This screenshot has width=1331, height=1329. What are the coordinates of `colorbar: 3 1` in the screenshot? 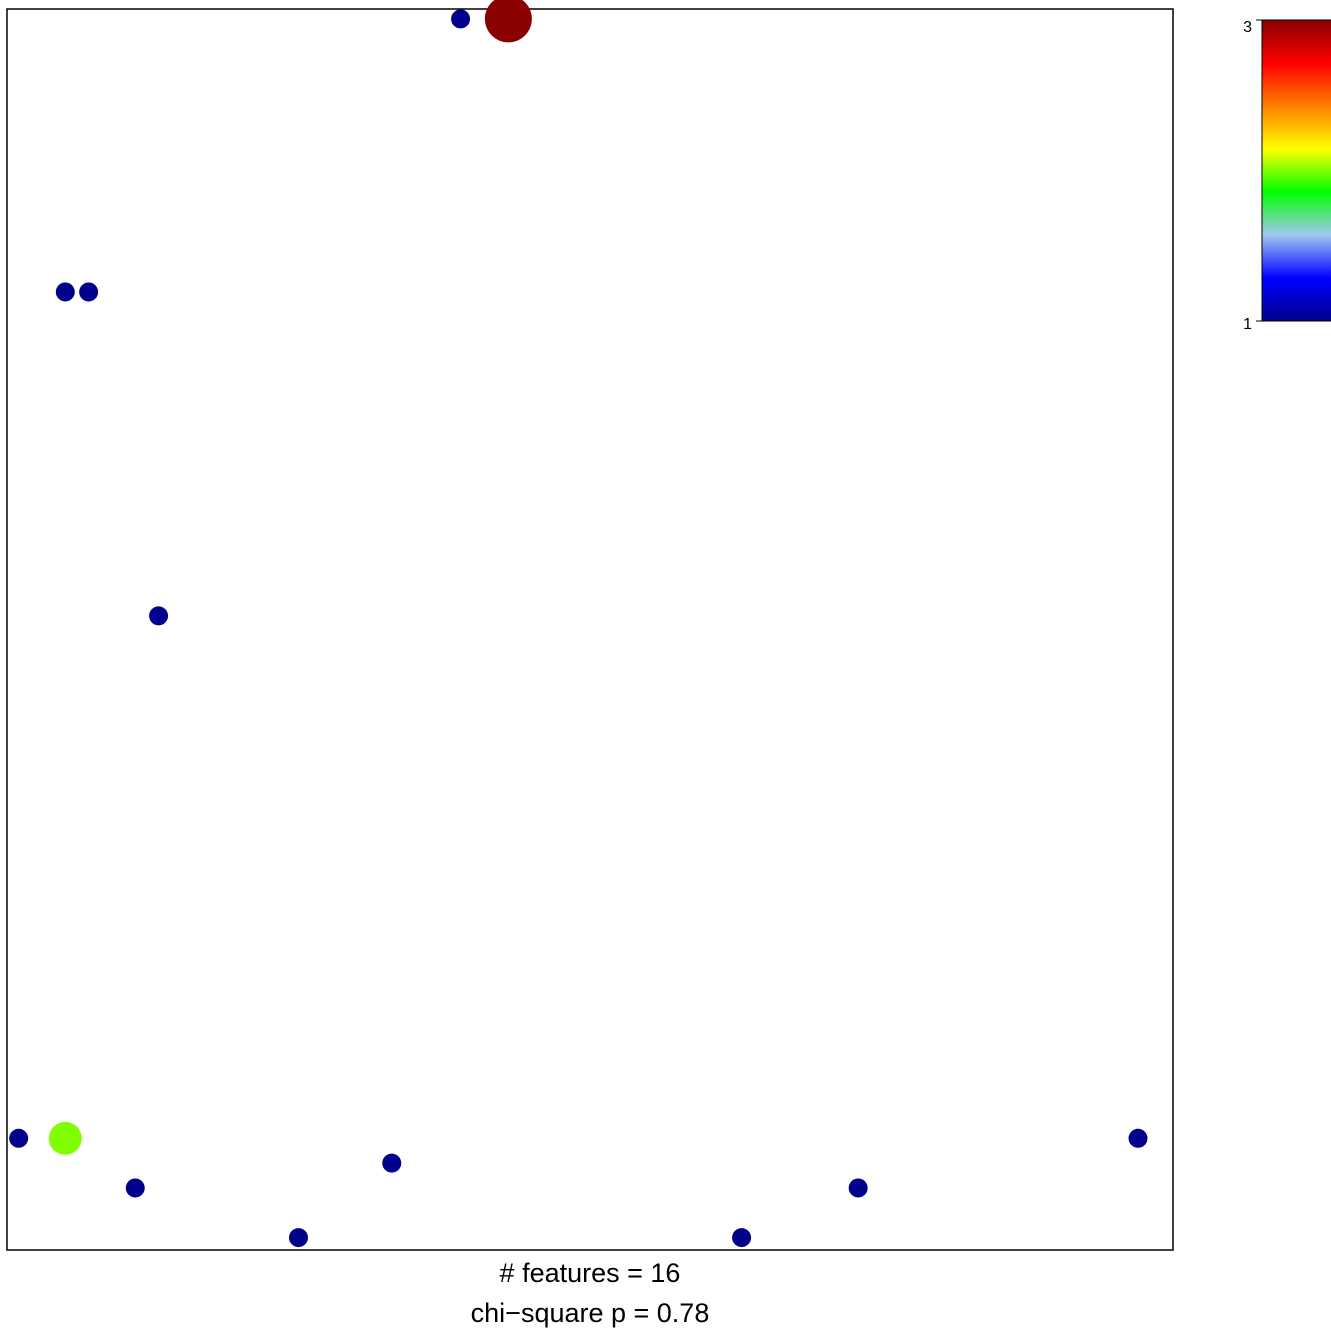 It's located at (1287, 176).